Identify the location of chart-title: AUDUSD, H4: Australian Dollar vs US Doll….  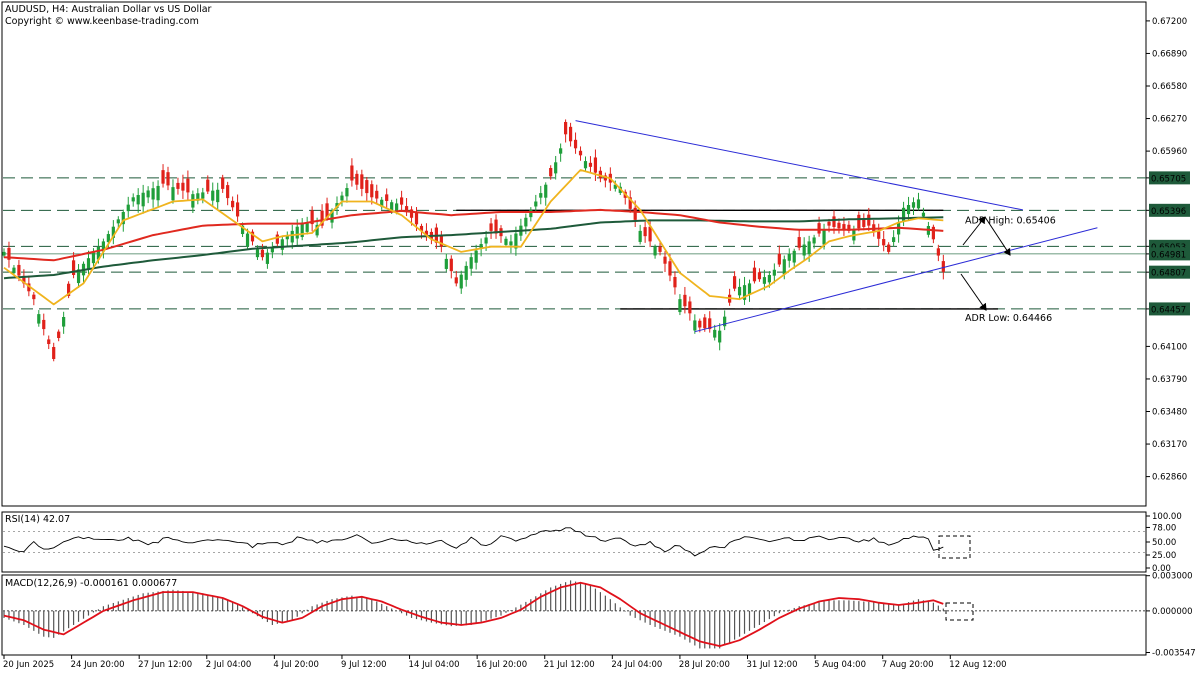
(108, 9).